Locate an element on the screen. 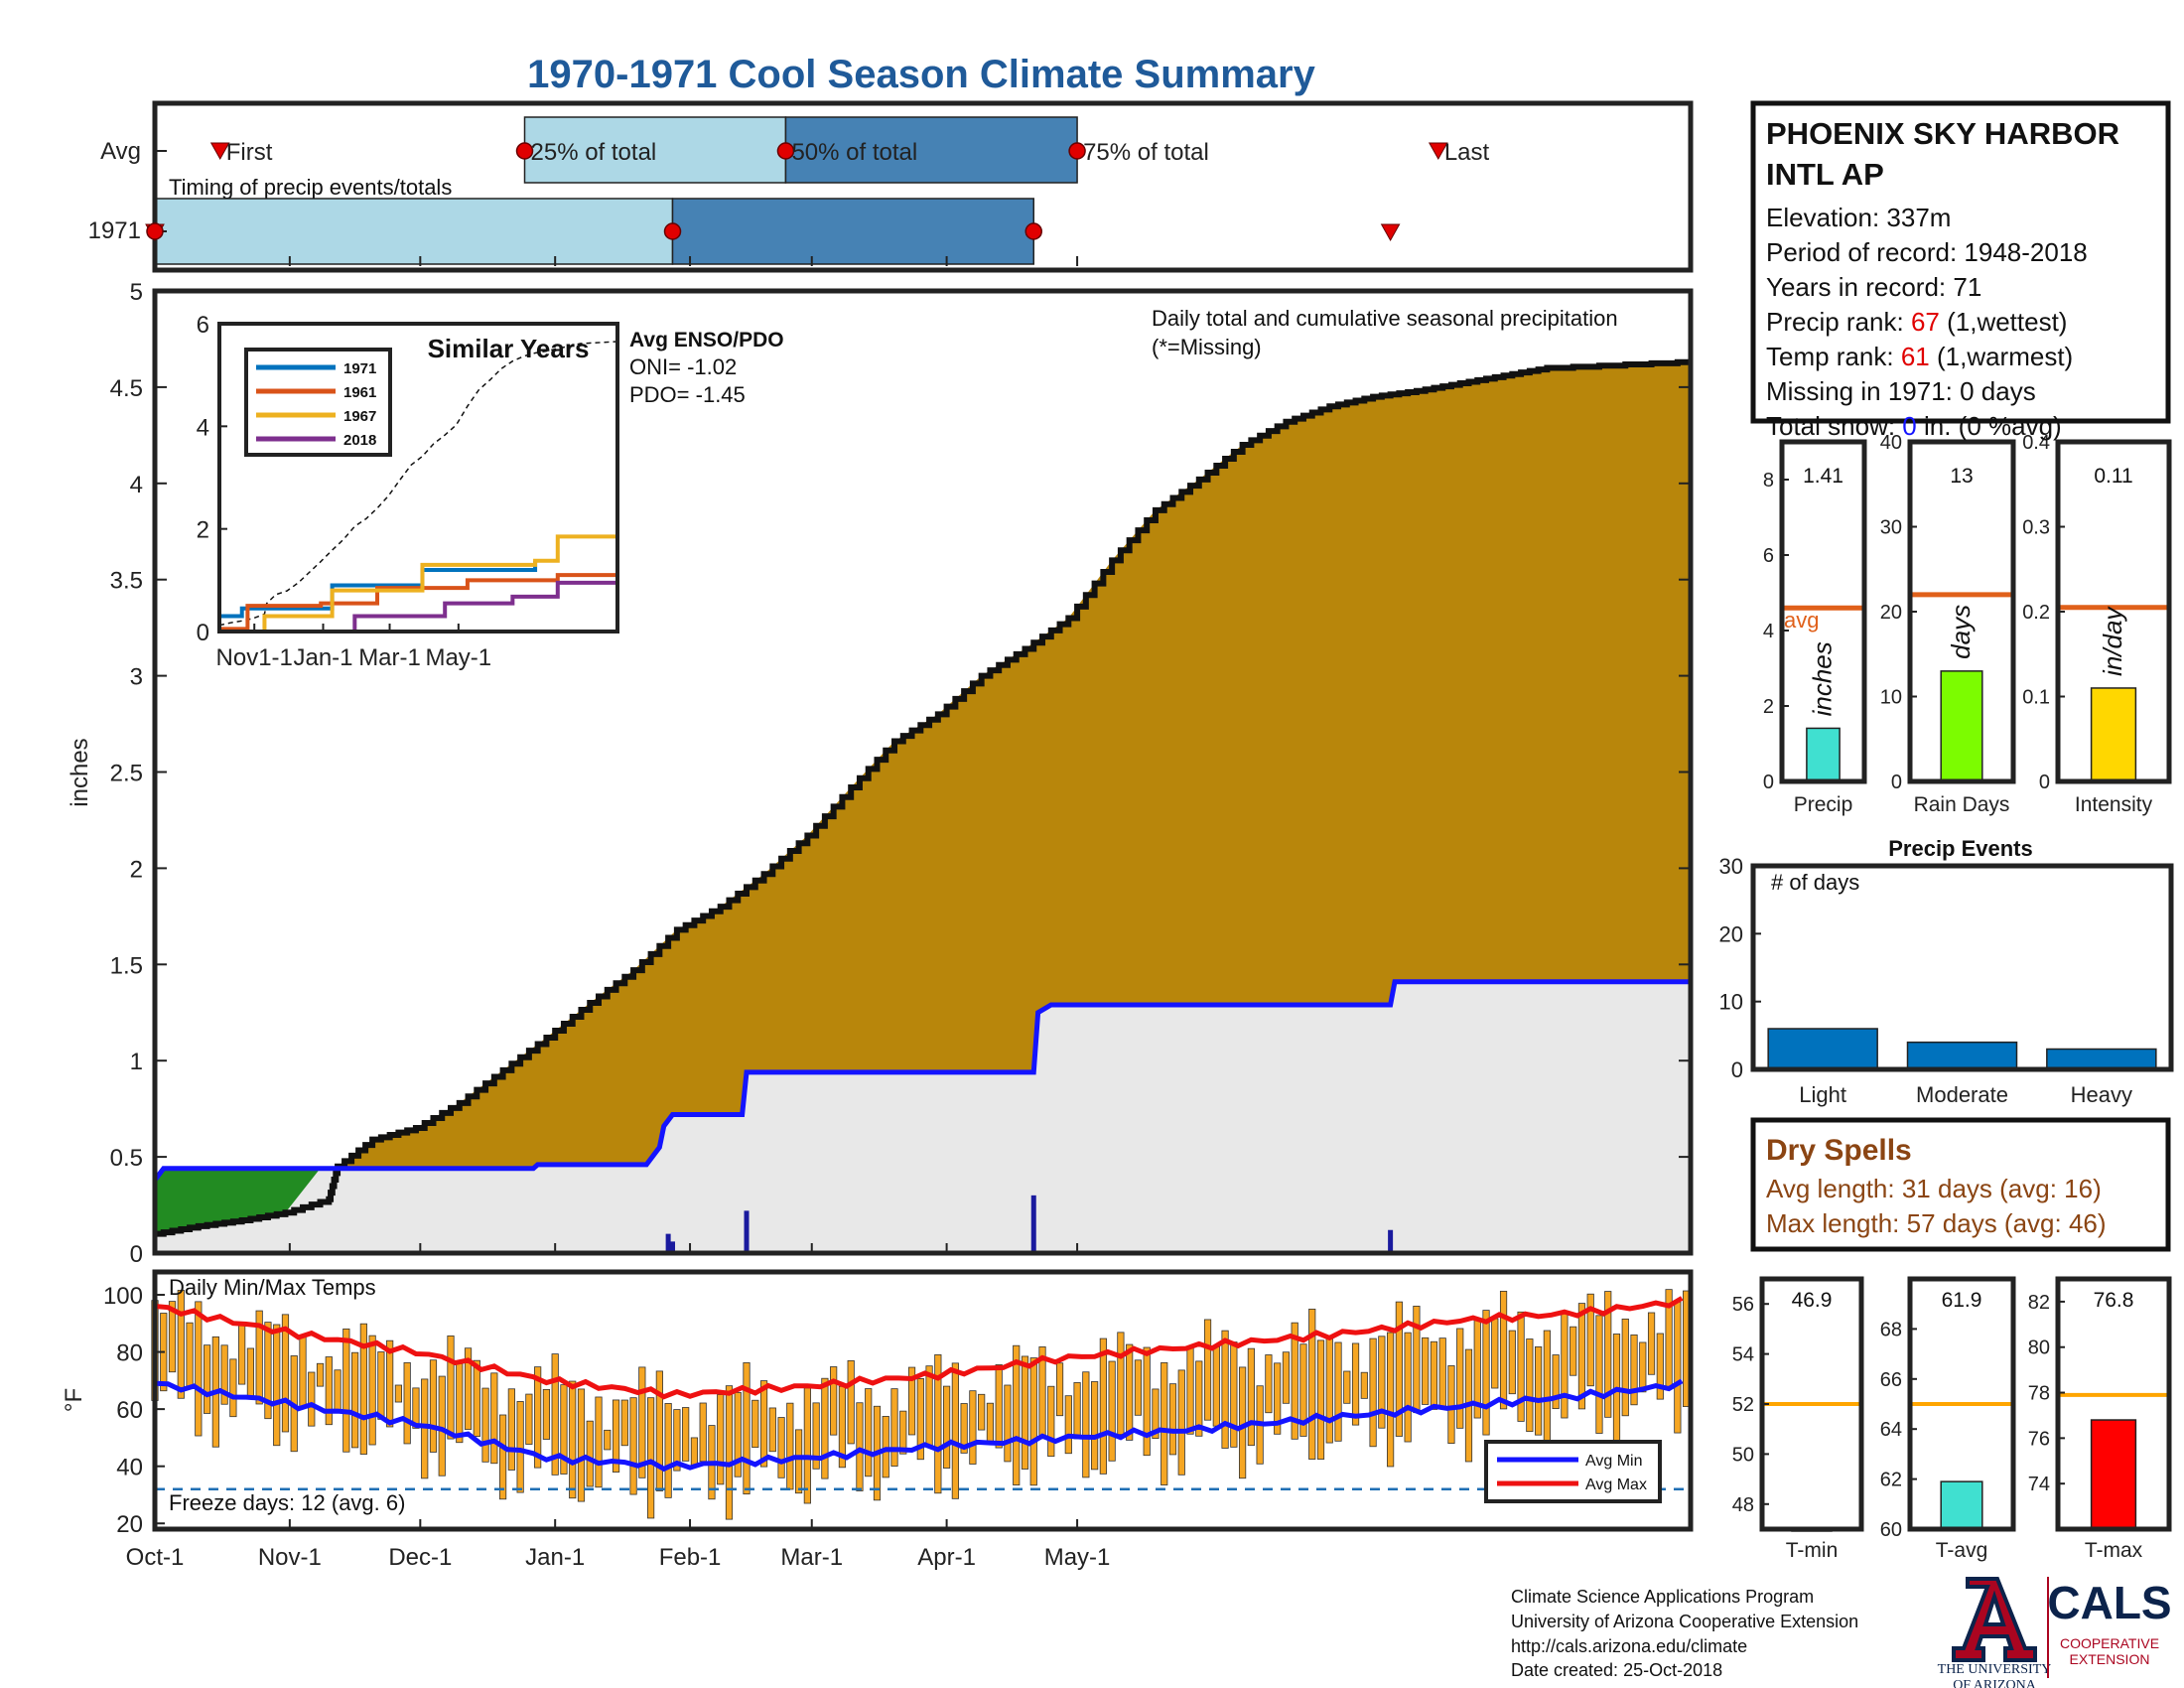 This screenshot has height=1688, width=2184. university-of-arizona-logo: THE UNIVERSITY OF ARIZONA is located at coordinates (1994, 1632).